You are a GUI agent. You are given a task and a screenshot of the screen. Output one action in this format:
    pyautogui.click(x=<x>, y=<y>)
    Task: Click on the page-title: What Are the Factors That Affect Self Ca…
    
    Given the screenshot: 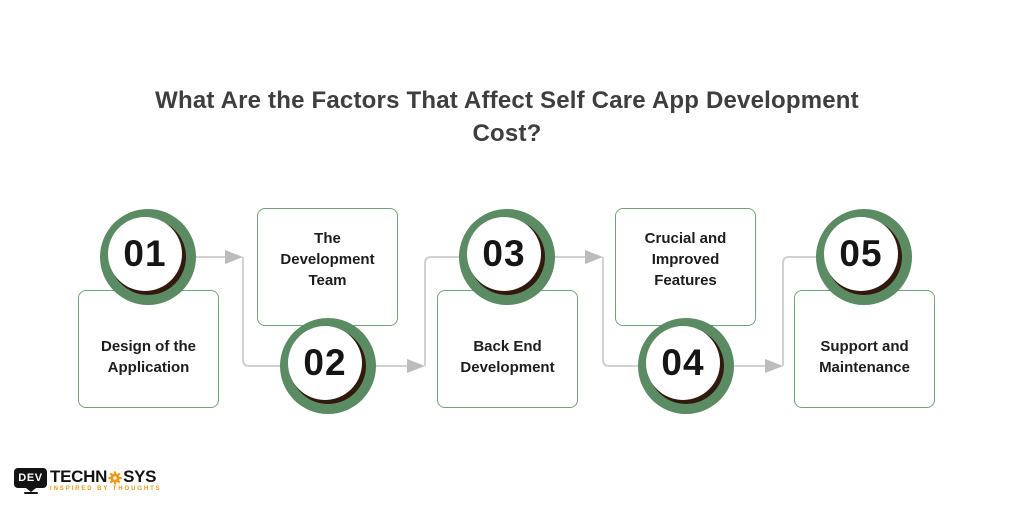 What is the action you would take?
    pyautogui.click(x=507, y=117)
    